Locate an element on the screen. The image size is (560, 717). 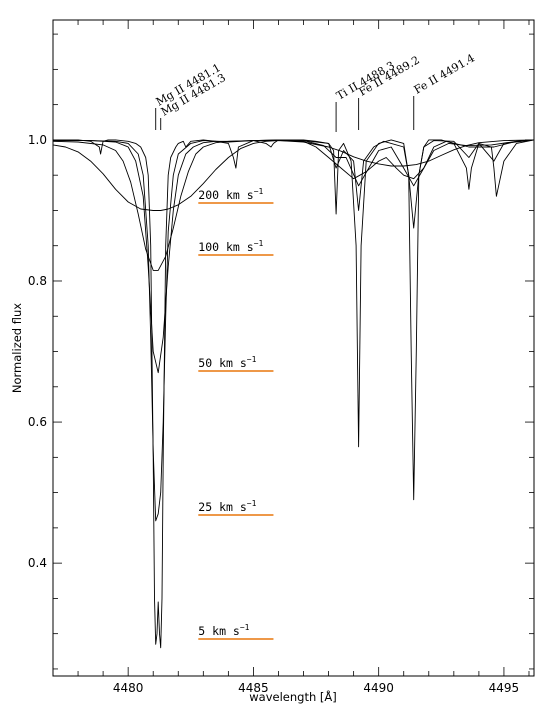
y-tick-label: 1.0 is located at coordinates (37, 140).